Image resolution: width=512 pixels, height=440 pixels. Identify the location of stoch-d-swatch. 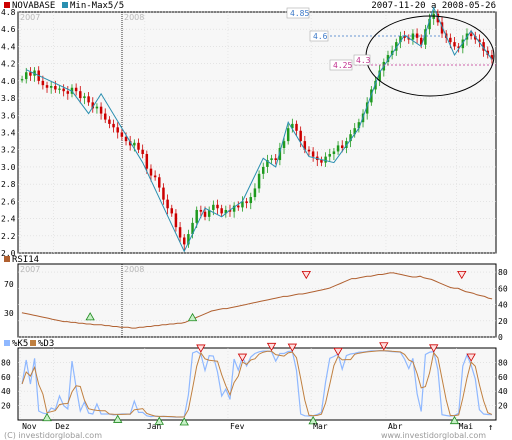
(33, 343).